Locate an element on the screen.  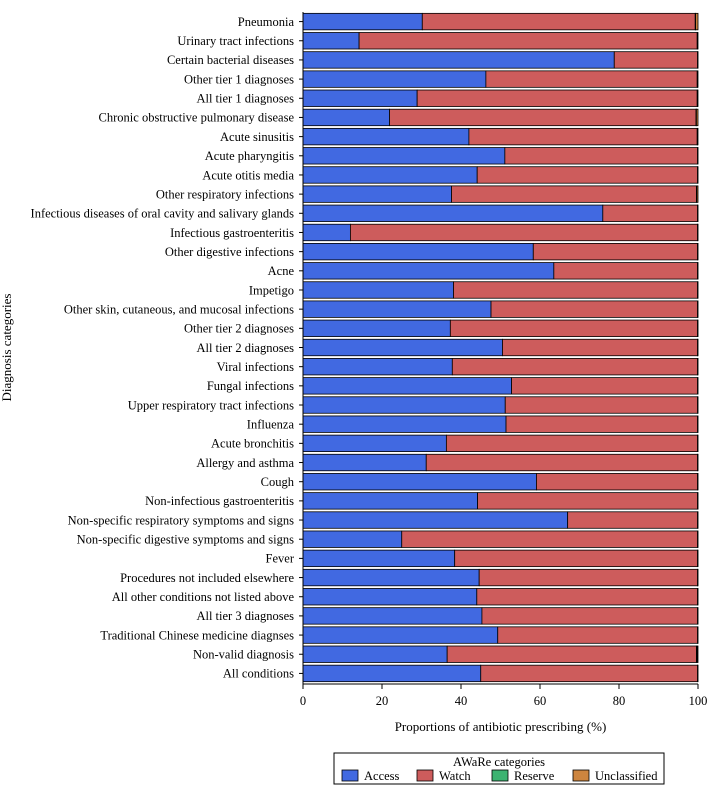
bar-access-non-infectious-gastroenteritis is located at coordinates (390, 501).